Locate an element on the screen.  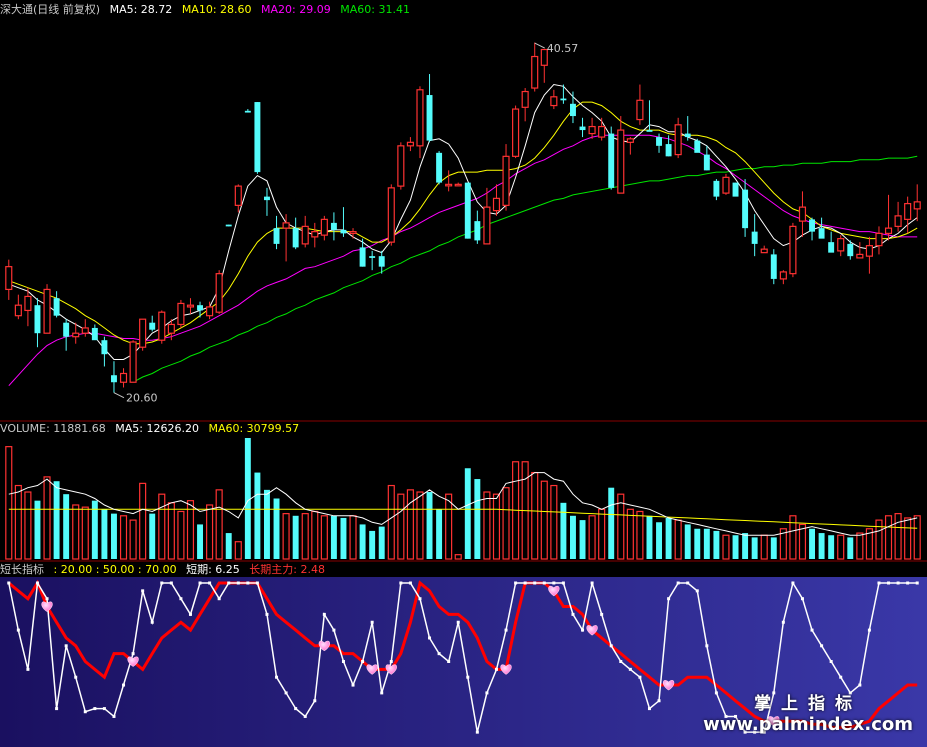
watermark-title: 掌上指标 is located at coordinates (808, 704).